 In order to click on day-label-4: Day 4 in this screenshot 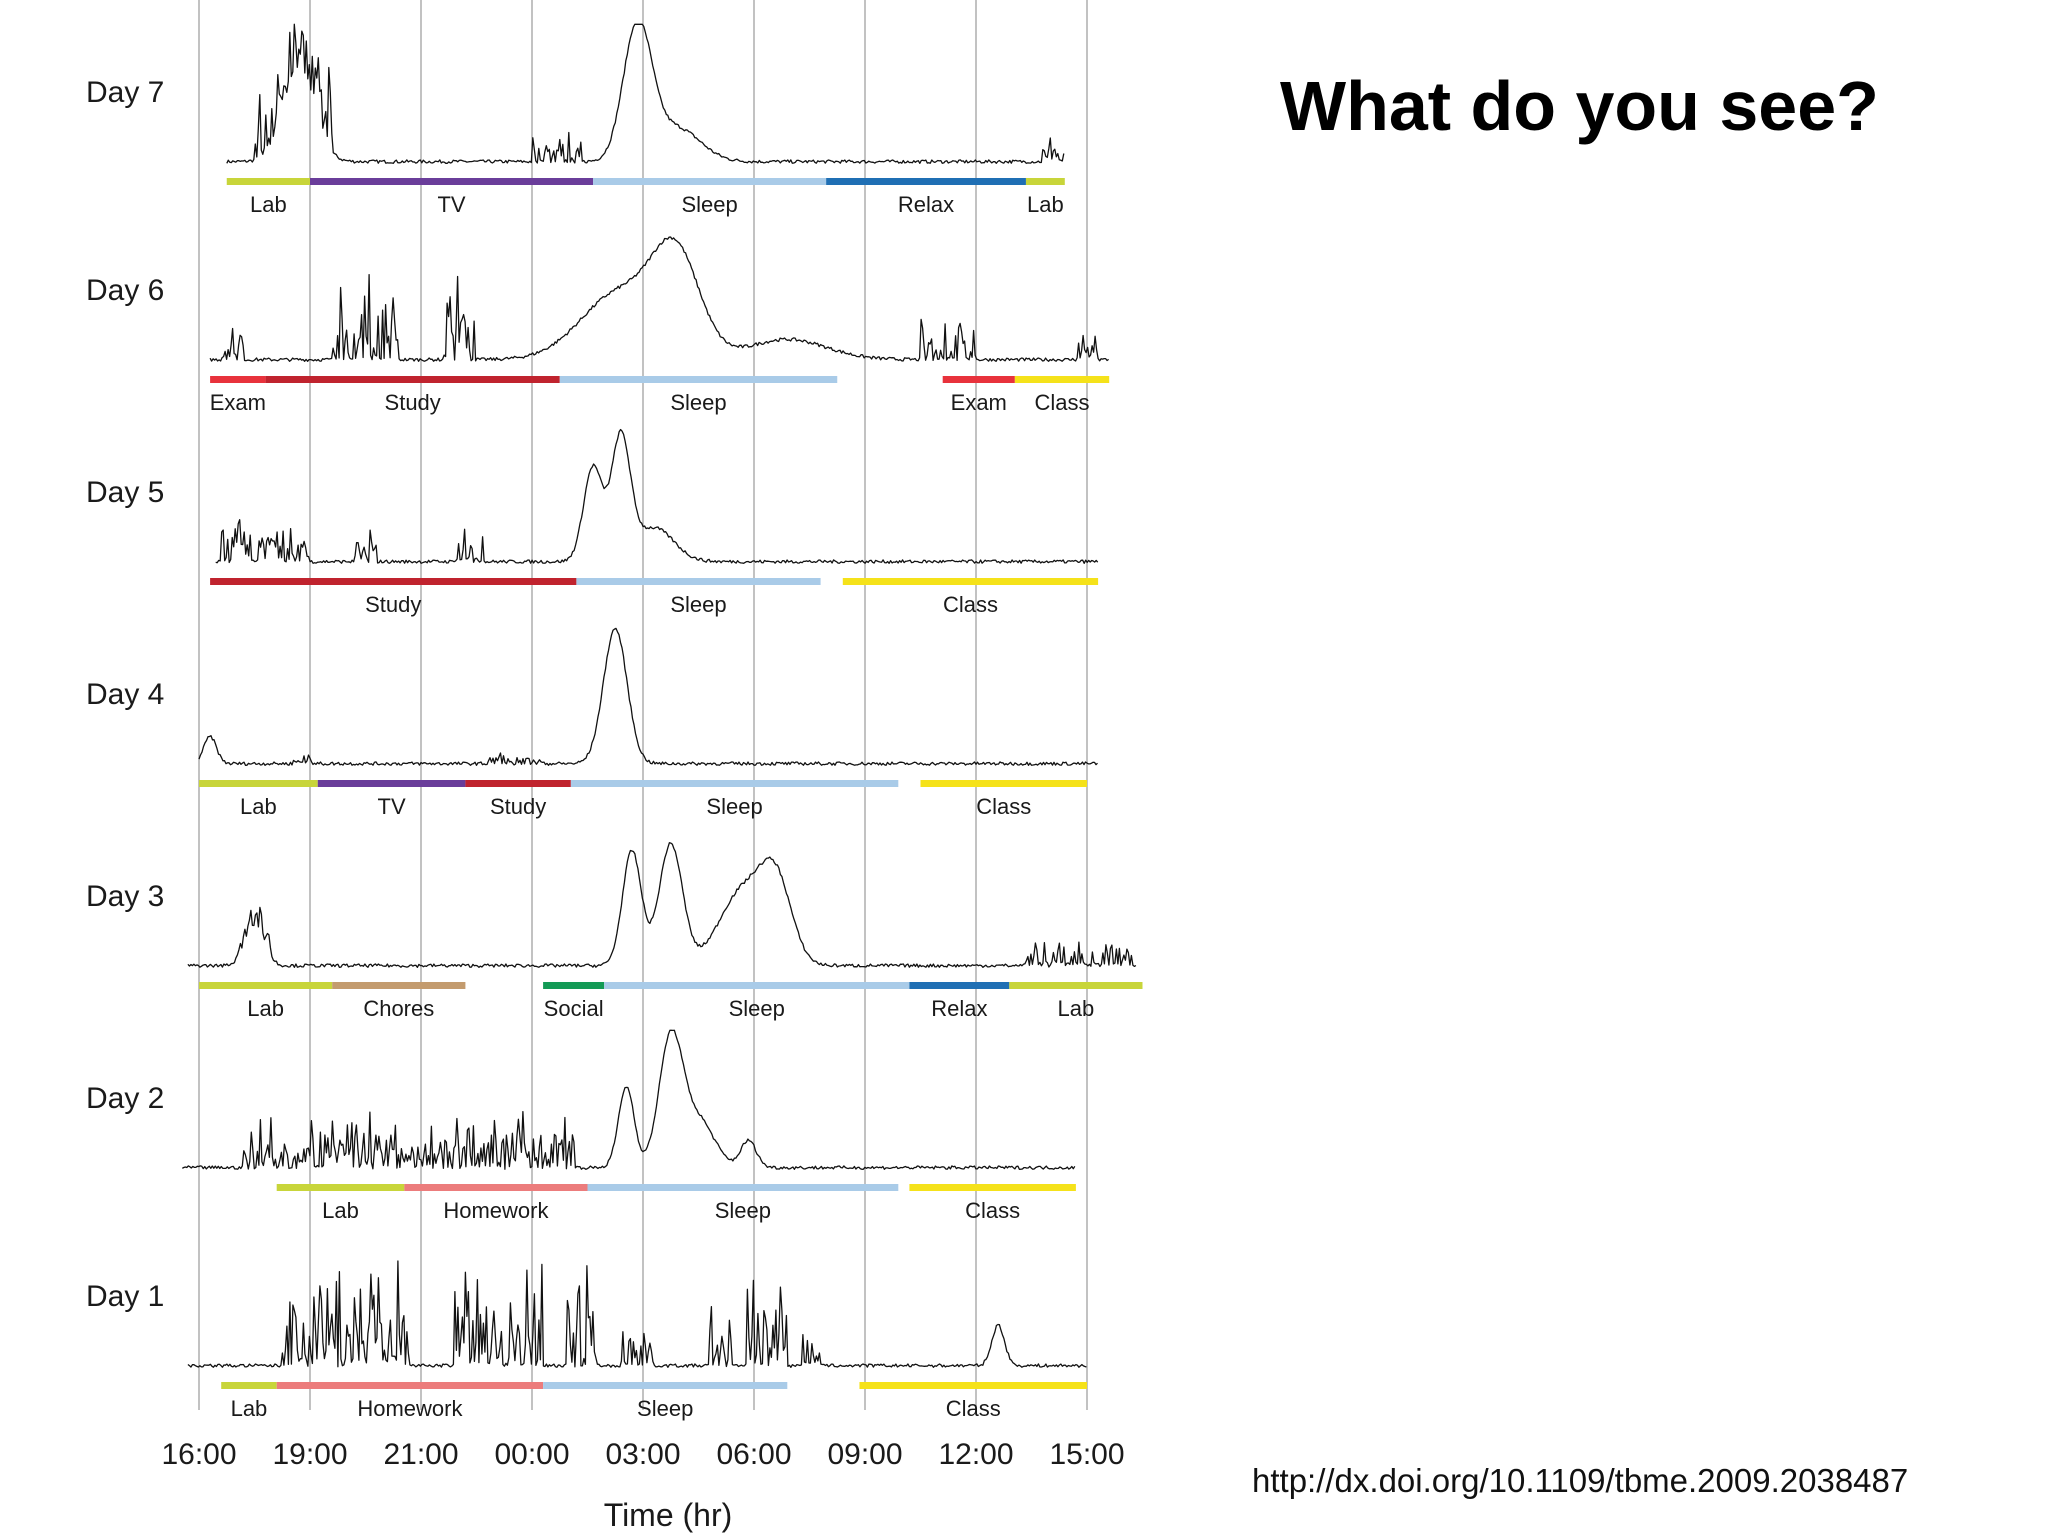, I will do `click(125, 694)`.